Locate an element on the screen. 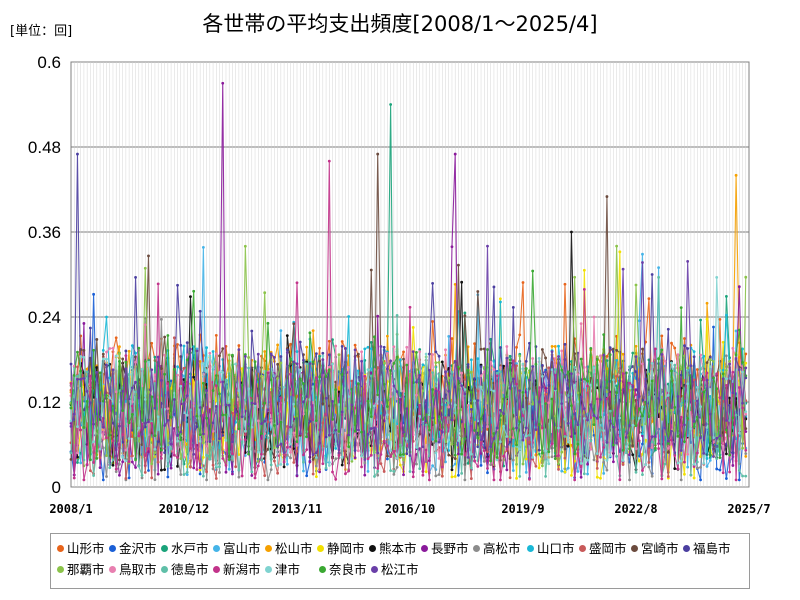 The image size is (800, 600). legend-item: 津市 is located at coordinates (292, 569).